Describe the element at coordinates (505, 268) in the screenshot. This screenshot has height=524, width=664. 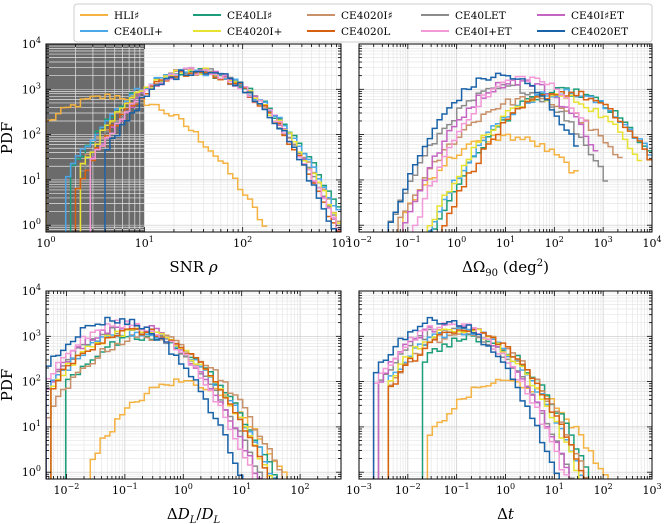
I see `x-axis-label: ΔΩ90 (deg2)` at that location.